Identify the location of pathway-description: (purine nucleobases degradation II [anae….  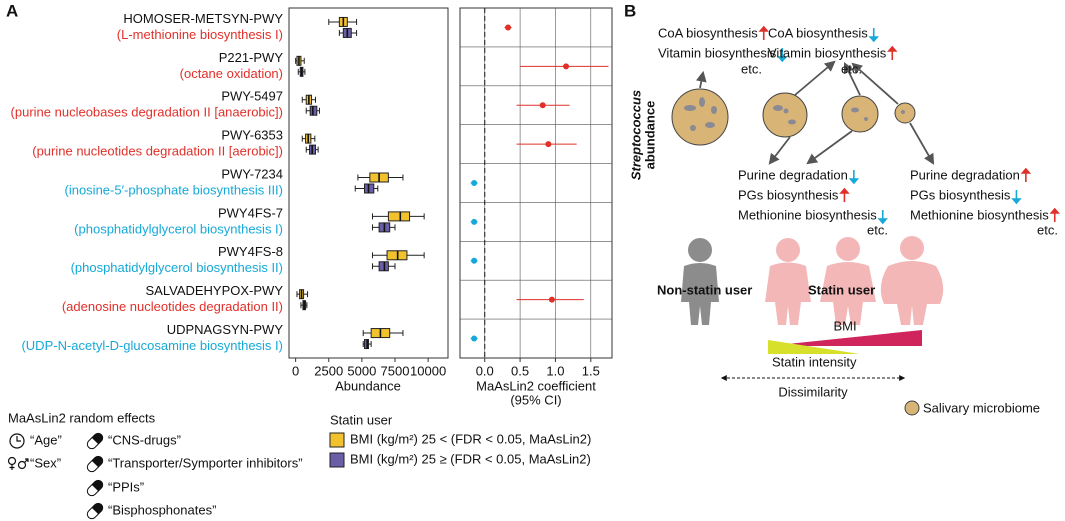
(147, 112).